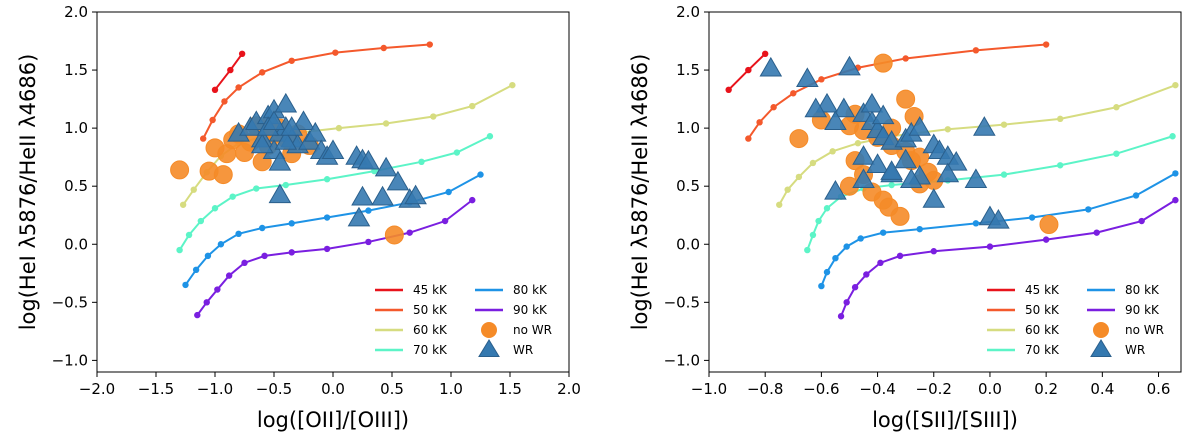  I want to click on series-80-kk, so click(333, 230).